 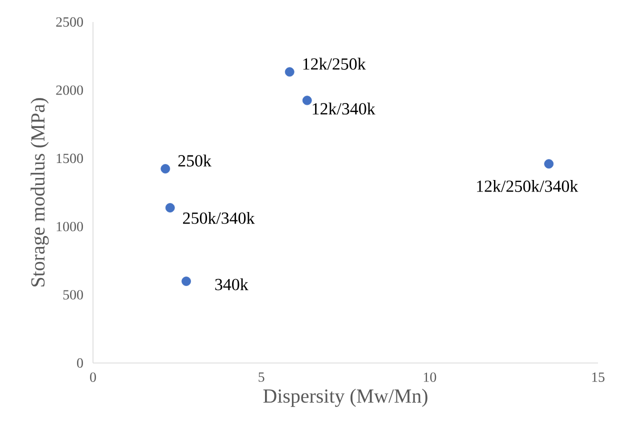 I want to click on y-tick-label: 2500, so click(x=69, y=22).